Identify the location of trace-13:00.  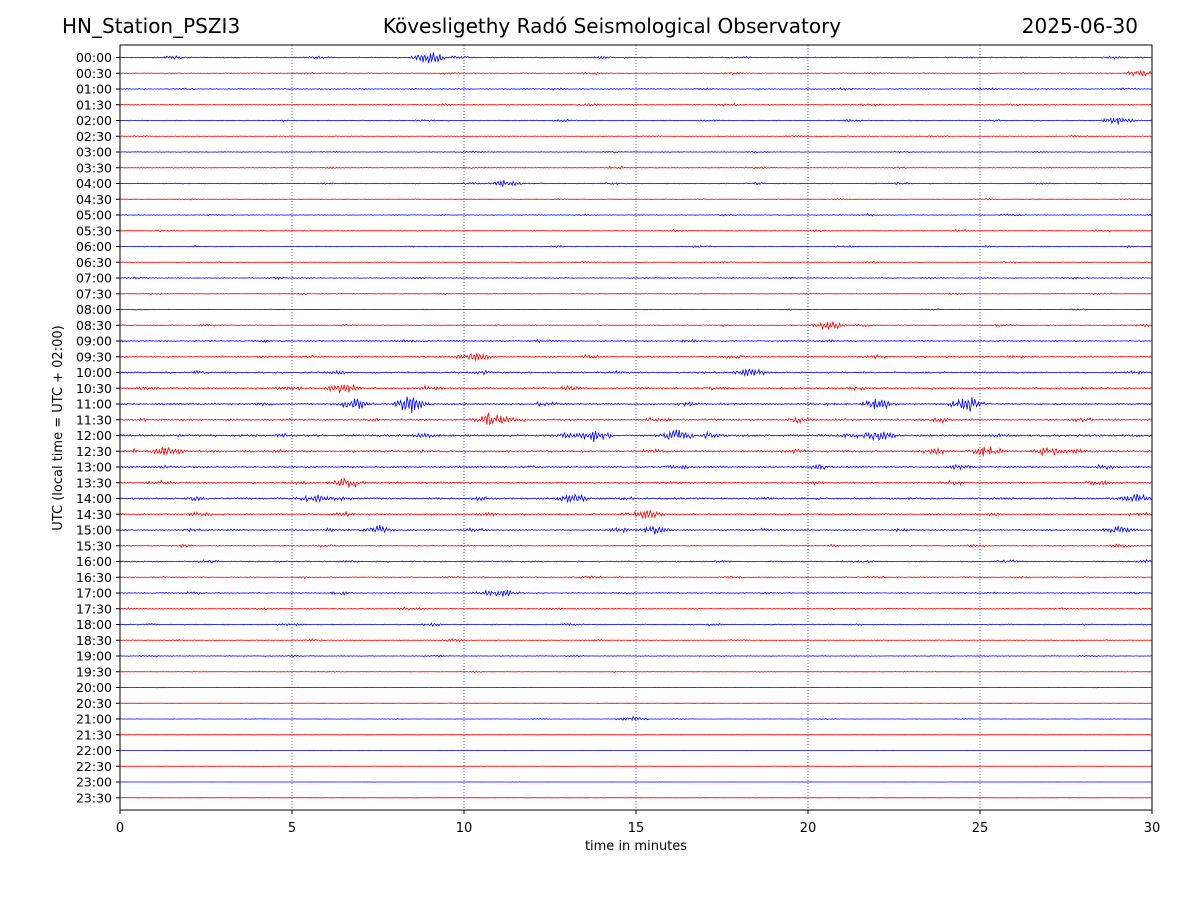
(636, 467).